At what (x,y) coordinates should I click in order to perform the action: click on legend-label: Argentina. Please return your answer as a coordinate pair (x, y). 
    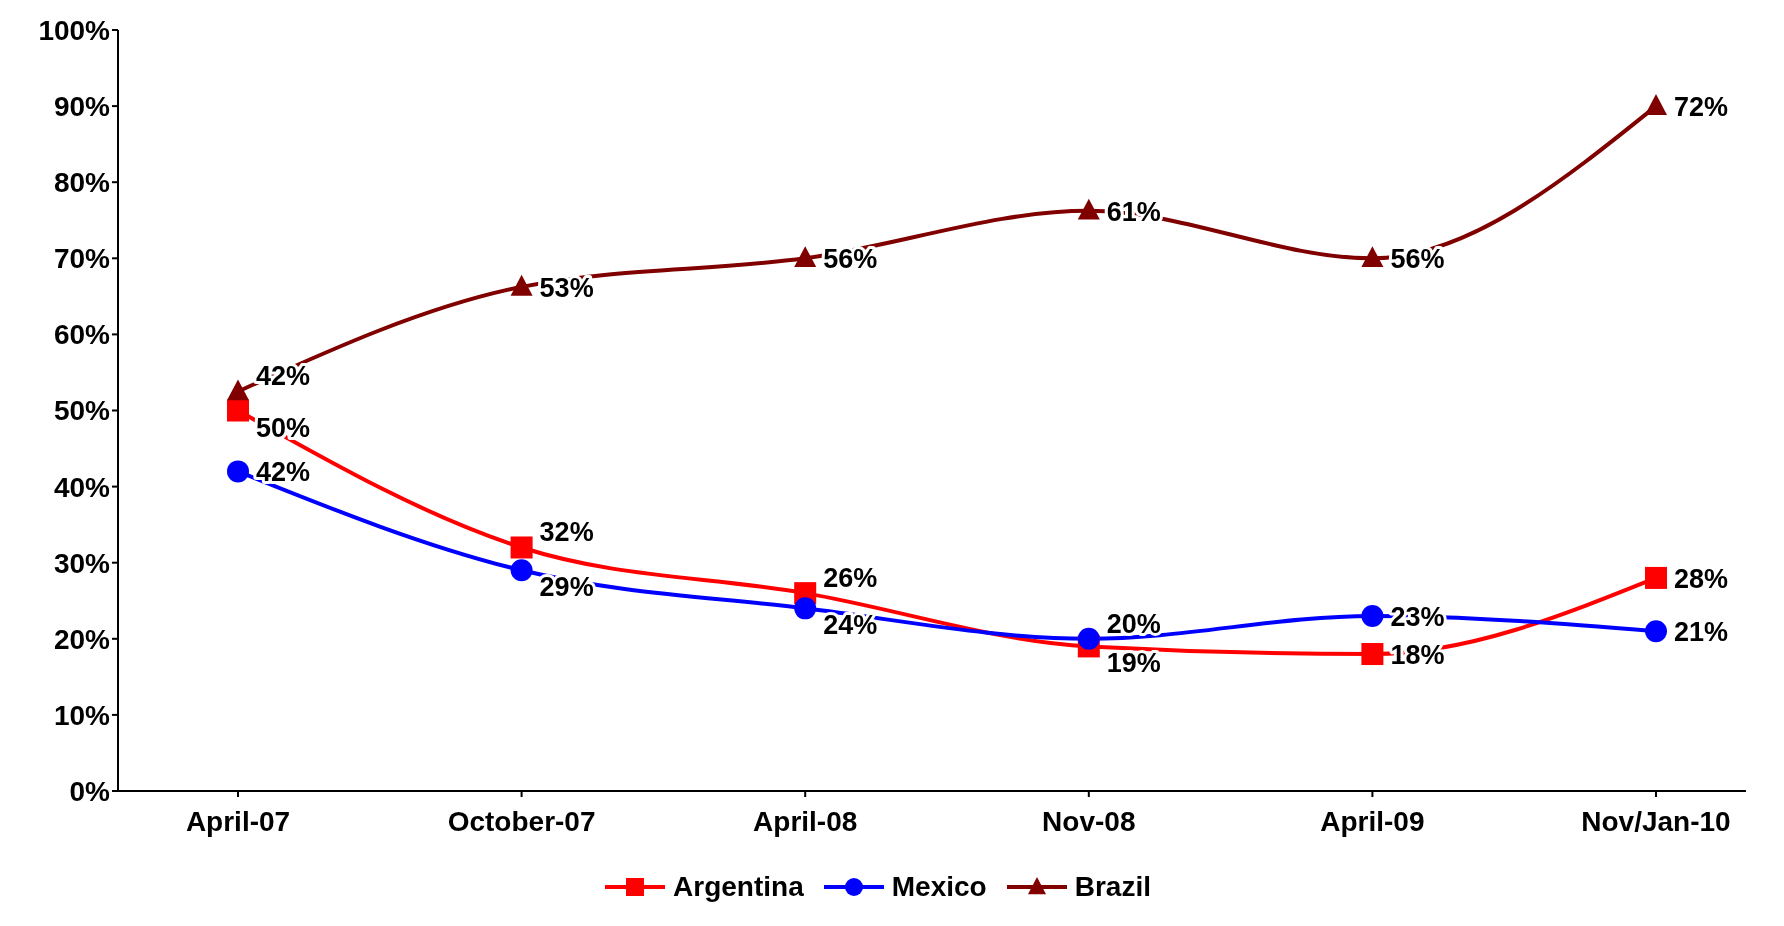
    Looking at the image, I should click on (738, 887).